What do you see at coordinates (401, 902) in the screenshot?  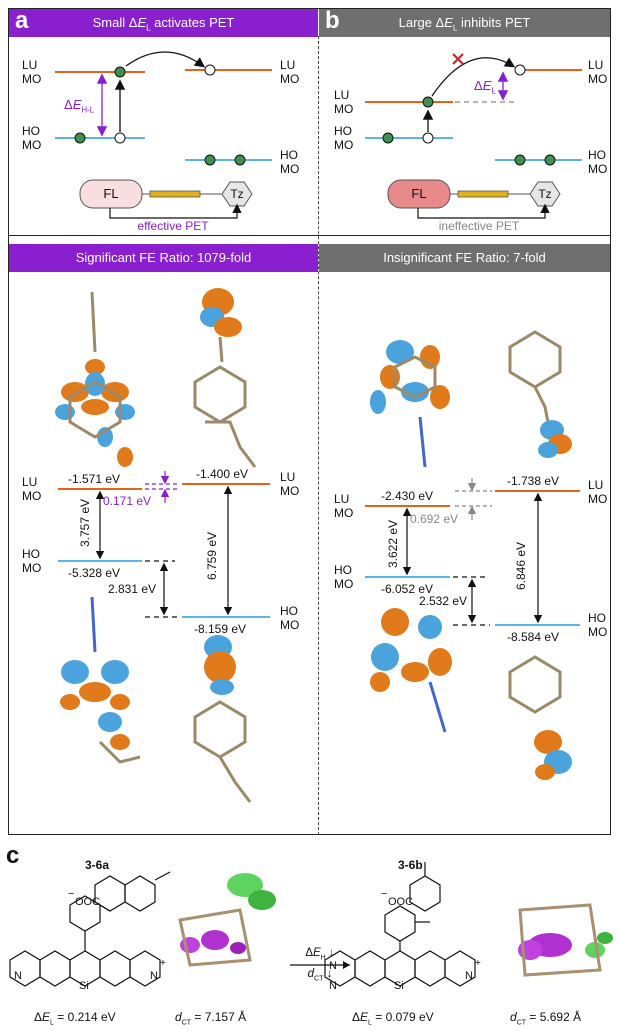 I see `coo-label-b: OOC` at bounding box center [401, 902].